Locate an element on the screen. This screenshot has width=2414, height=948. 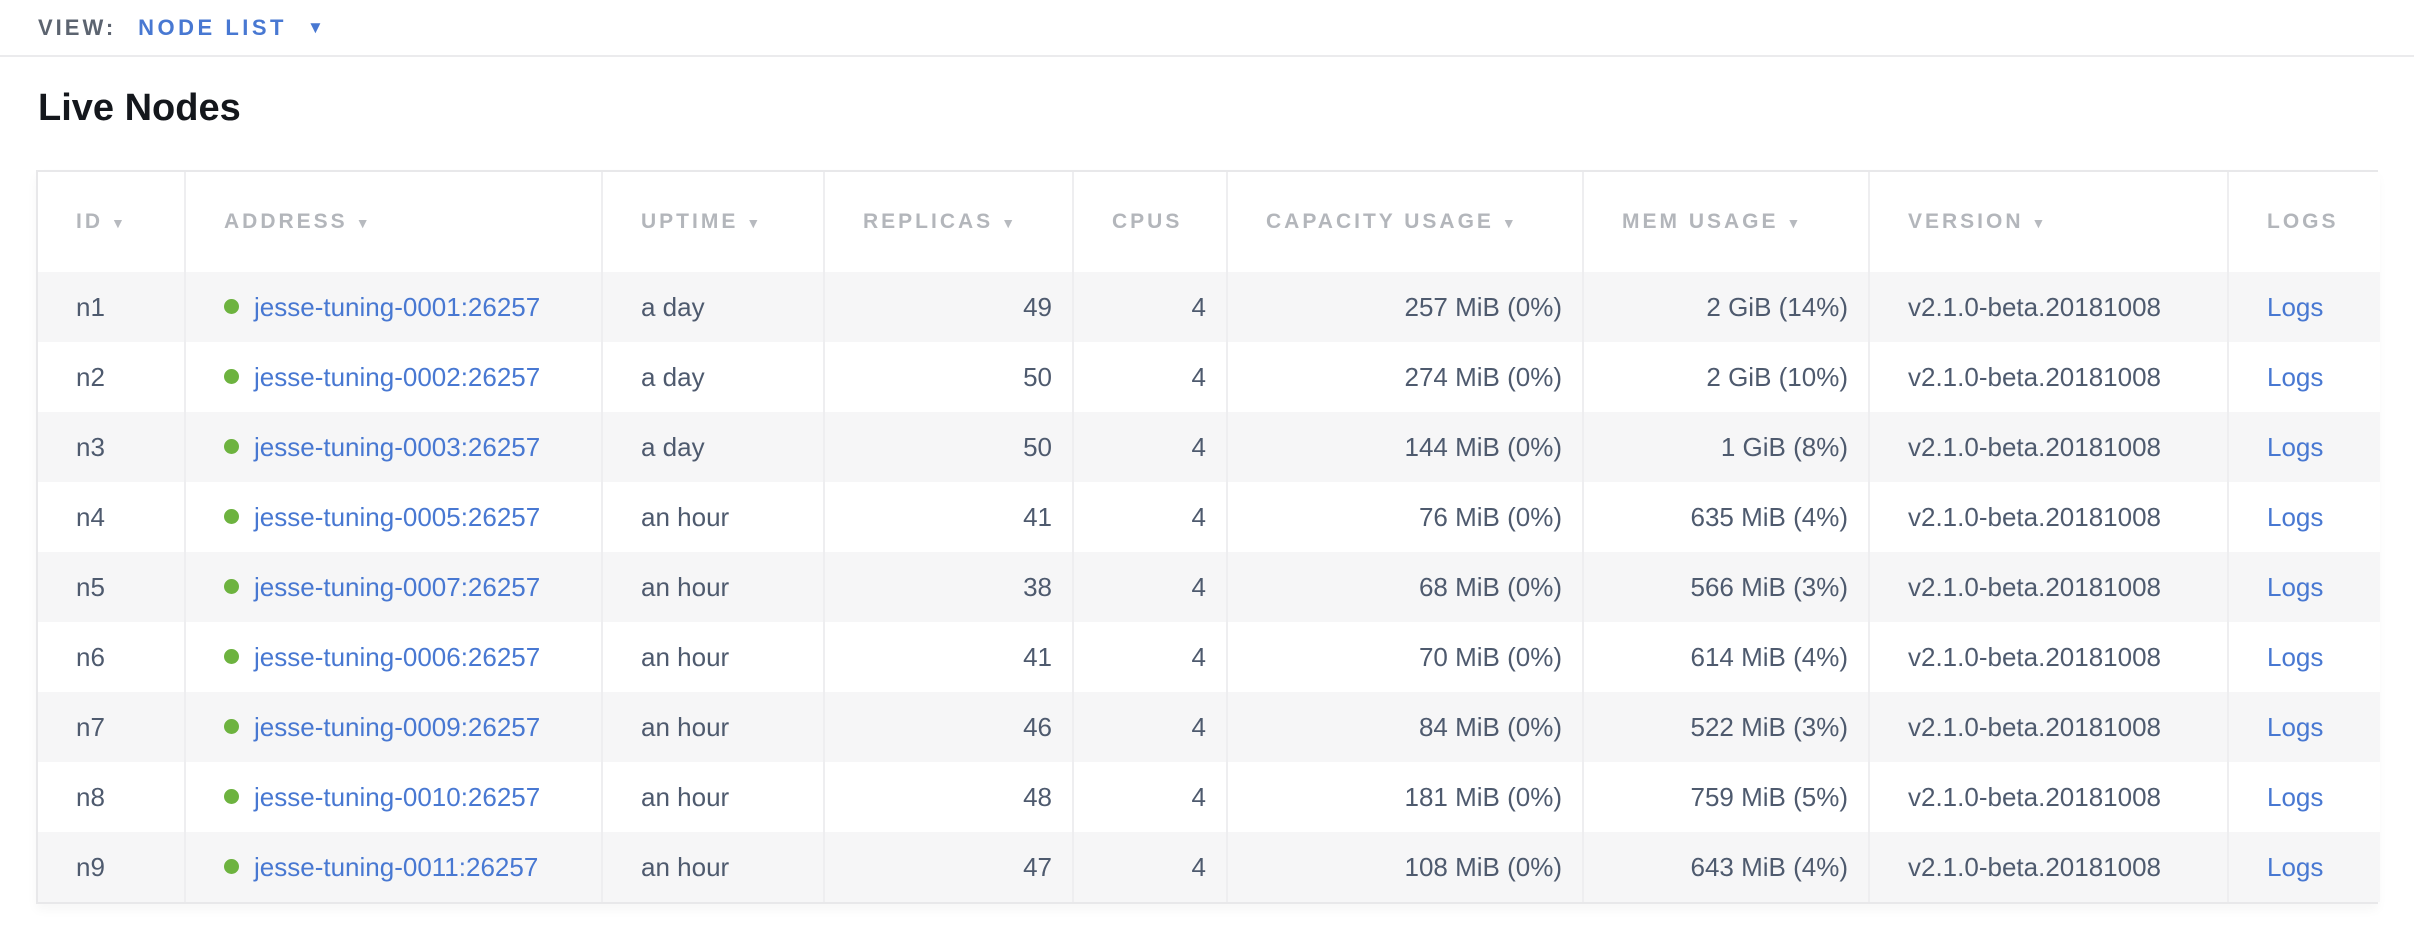
view-dropdown: NODE LIST ▼ is located at coordinates (231, 28).